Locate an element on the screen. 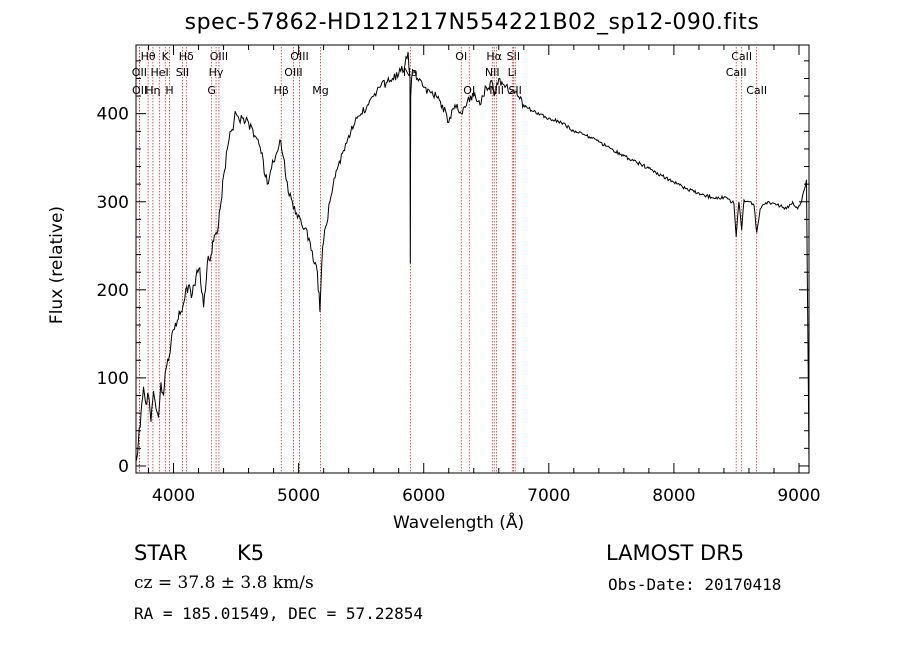  line-marker-label: Hγ is located at coordinates (216, 72).